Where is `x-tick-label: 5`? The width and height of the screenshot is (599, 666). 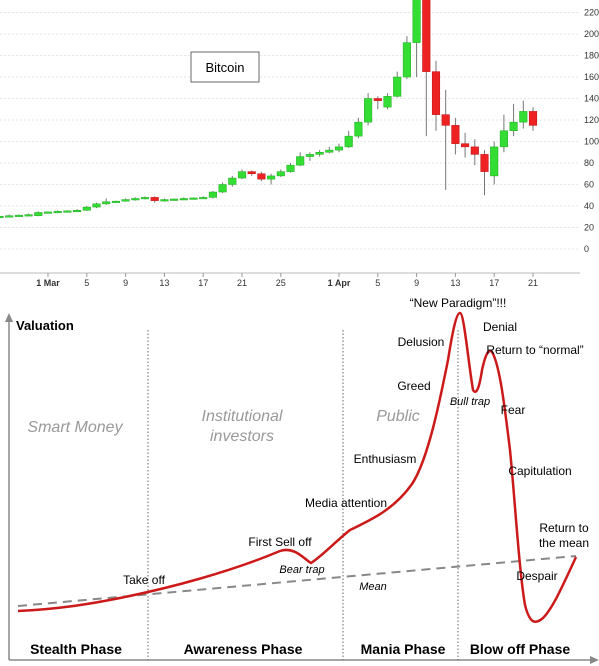
x-tick-label: 5 is located at coordinates (86, 283).